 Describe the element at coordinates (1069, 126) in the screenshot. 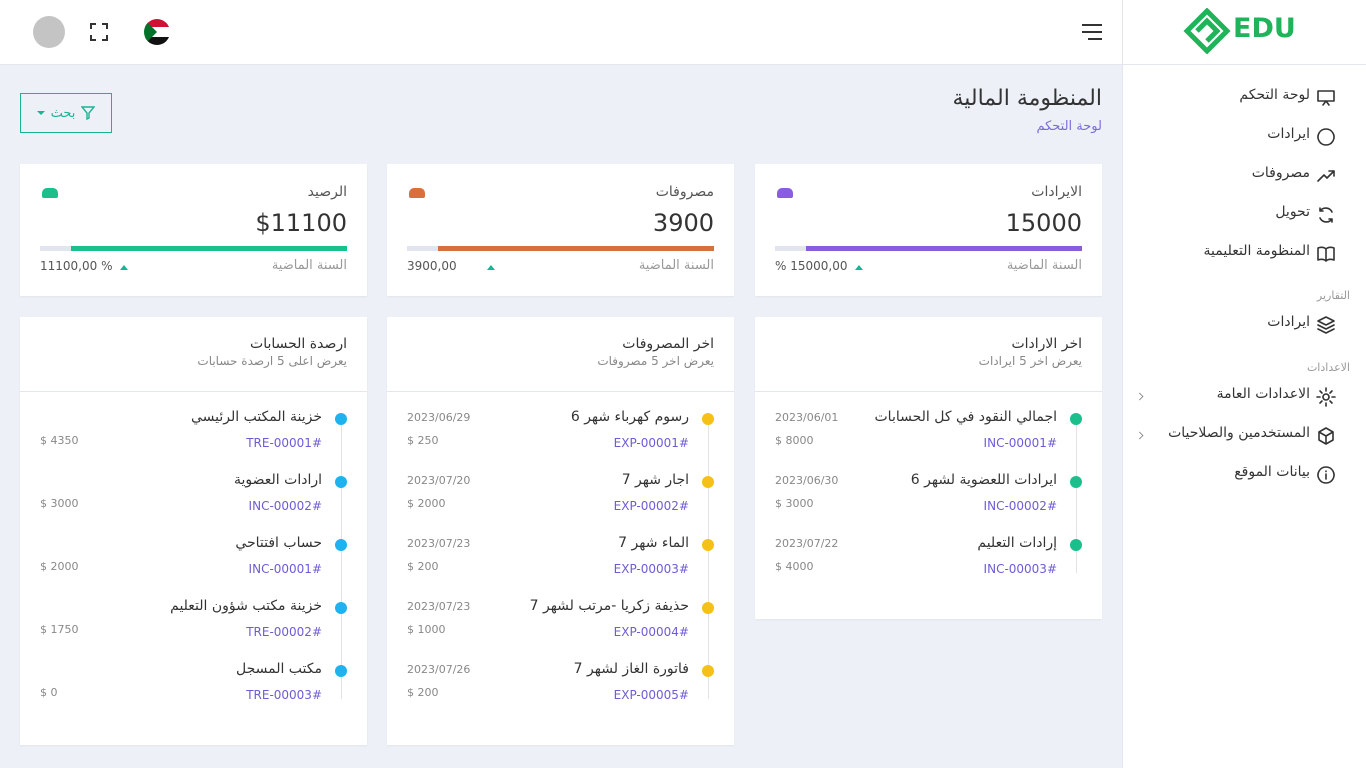

I see `breadcrumb: لوحة التحكم` at that location.